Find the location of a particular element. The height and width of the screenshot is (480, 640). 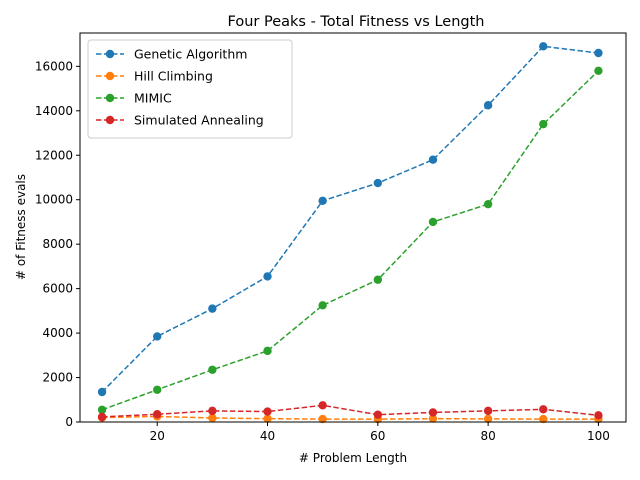

y-tick-label: 14000 is located at coordinates (54, 111).